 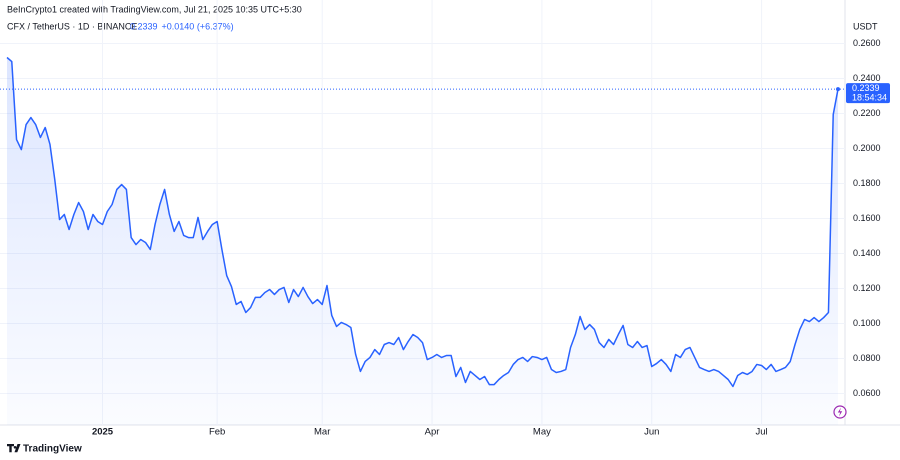 I want to click on last-price-box, so click(x=868, y=93).